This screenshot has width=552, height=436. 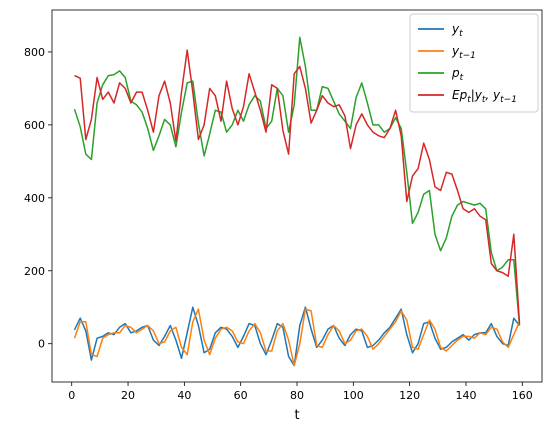 I want to click on y-tick-label: 0, so click(x=41, y=344).